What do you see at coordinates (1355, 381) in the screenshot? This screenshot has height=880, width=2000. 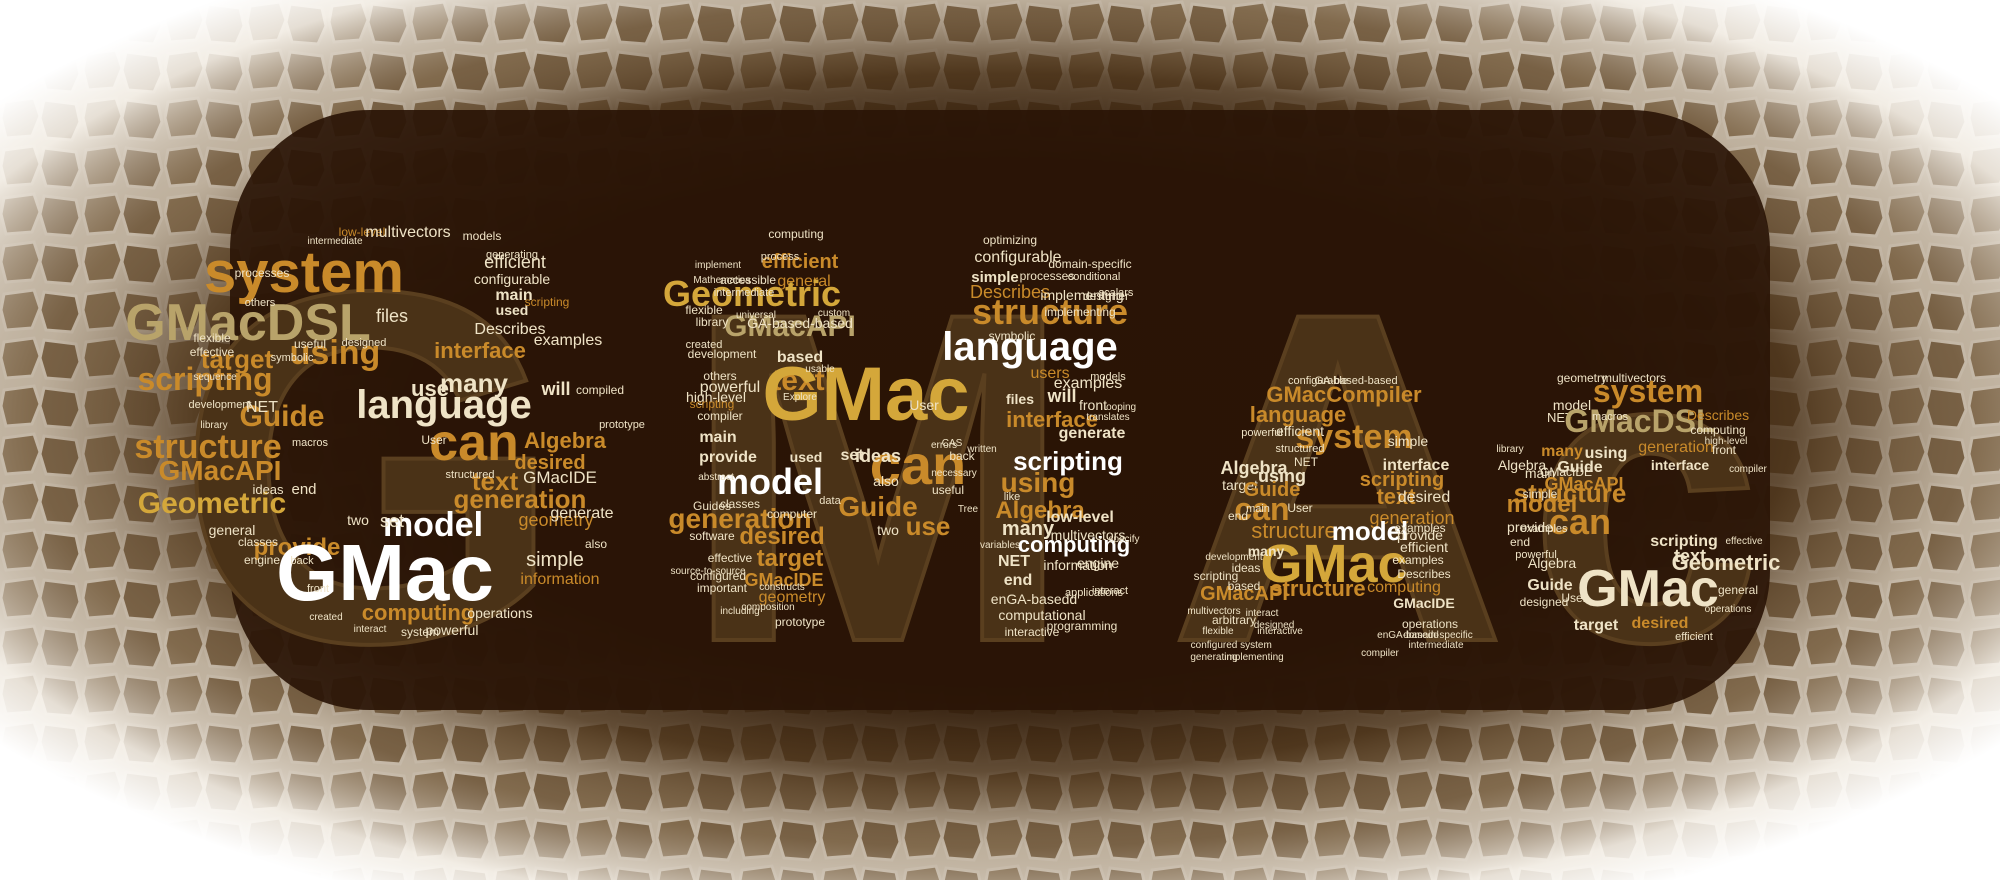 I see `cloud-word: GA-based-based` at bounding box center [1355, 381].